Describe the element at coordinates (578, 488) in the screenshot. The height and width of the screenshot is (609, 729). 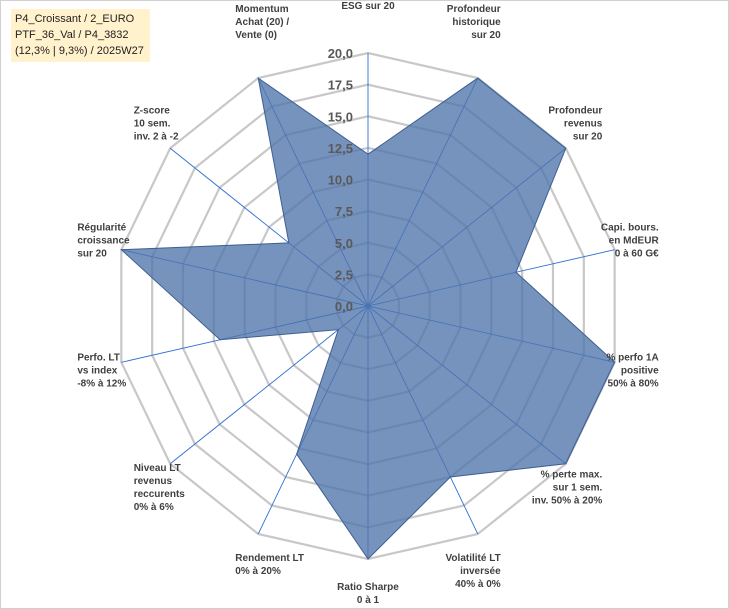
I see `axis-label-line: sur 1 sem.` at that location.